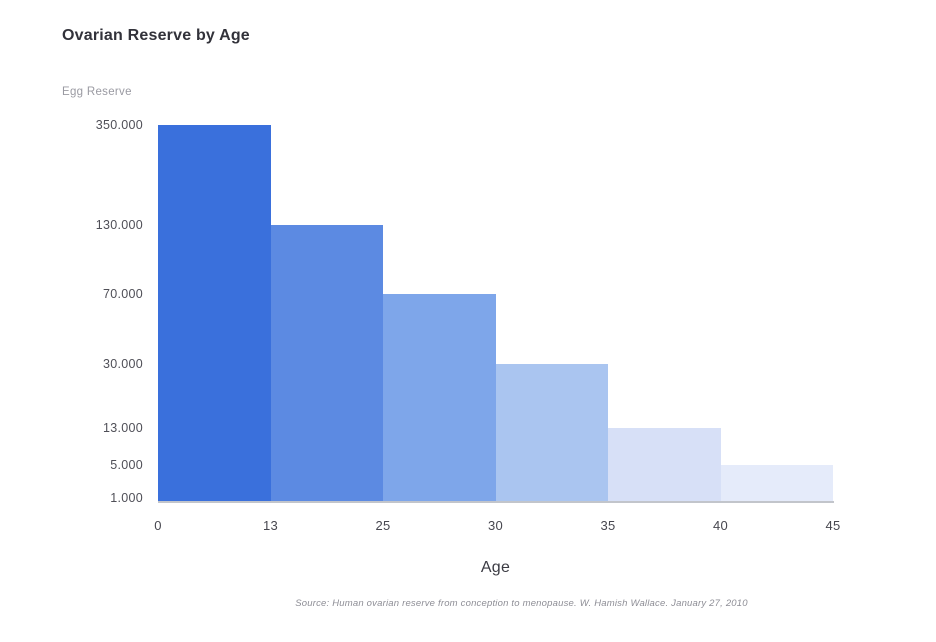 This screenshot has height=642, width=936. What do you see at coordinates (156, 35) in the screenshot?
I see `chart-title: Ovarian Reserve by Age` at bounding box center [156, 35].